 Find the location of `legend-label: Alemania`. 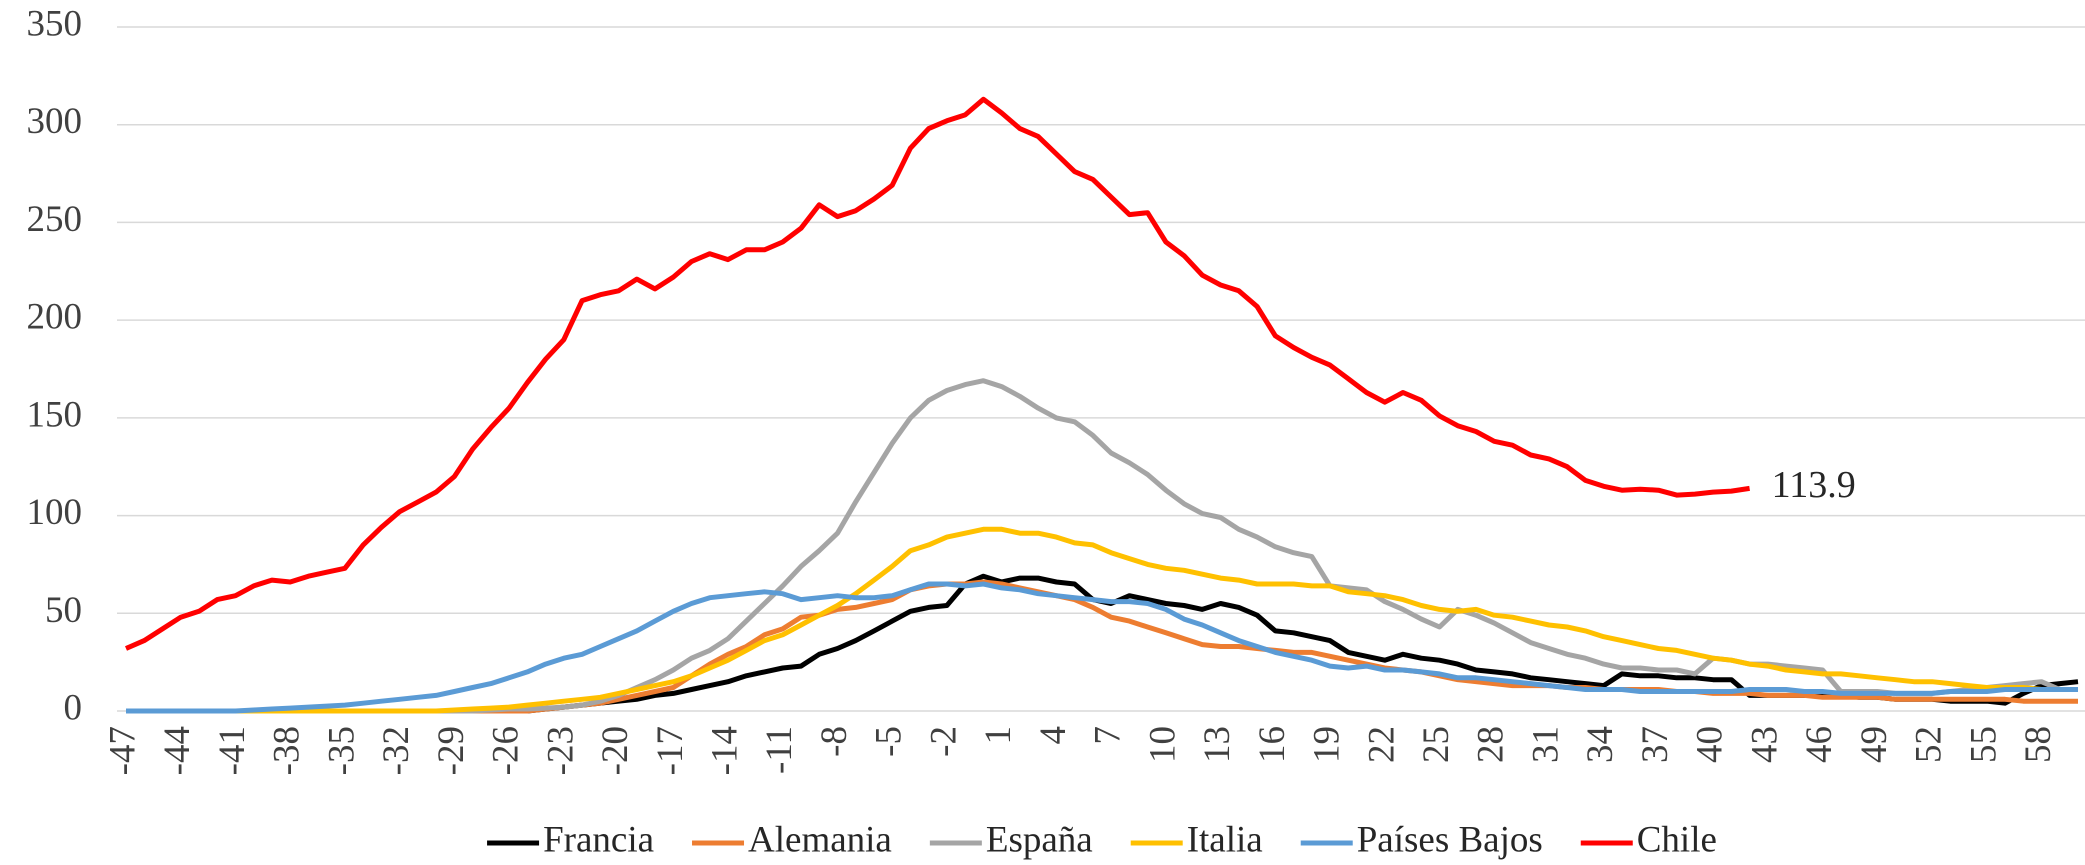

legend-label: Alemania is located at coordinates (820, 839).